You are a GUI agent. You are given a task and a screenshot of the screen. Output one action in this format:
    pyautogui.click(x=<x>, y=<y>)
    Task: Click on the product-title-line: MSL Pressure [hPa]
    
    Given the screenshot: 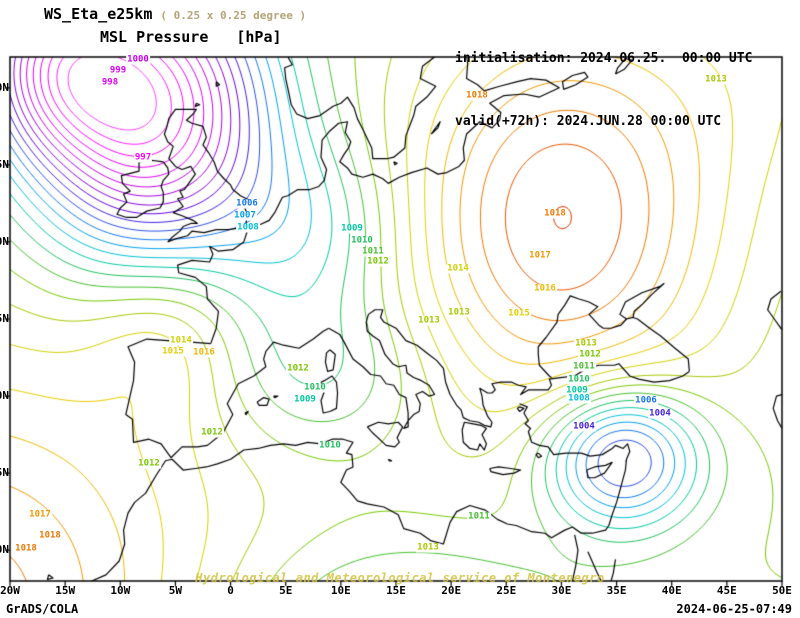 What is the action you would take?
    pyautogui.click(x=175, y=37)
    